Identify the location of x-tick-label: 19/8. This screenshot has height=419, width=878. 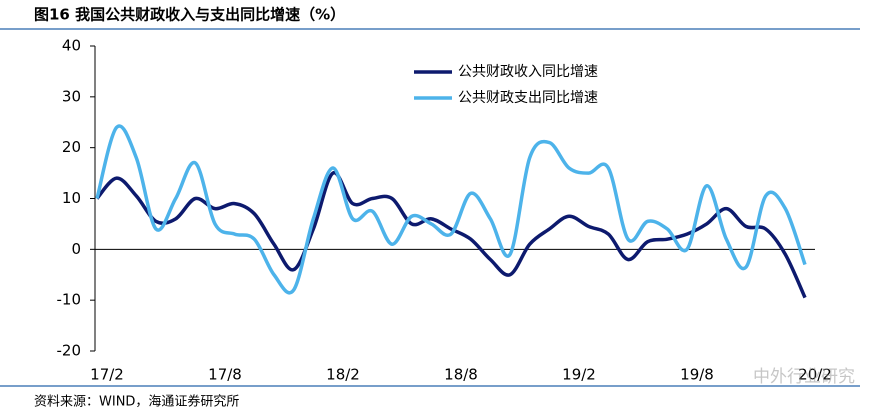
(697, 375).